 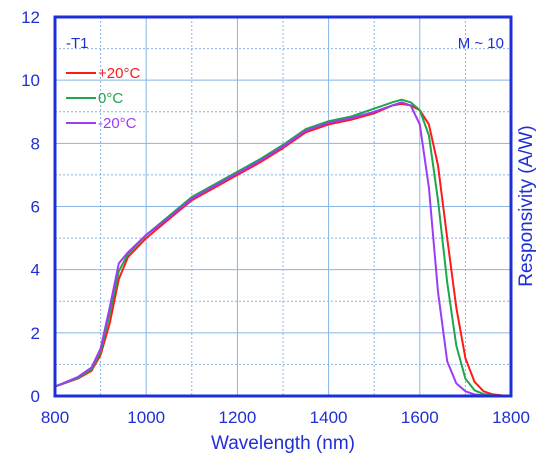 I want to click on y-tick-label: 8, so click(x=35, y=143).